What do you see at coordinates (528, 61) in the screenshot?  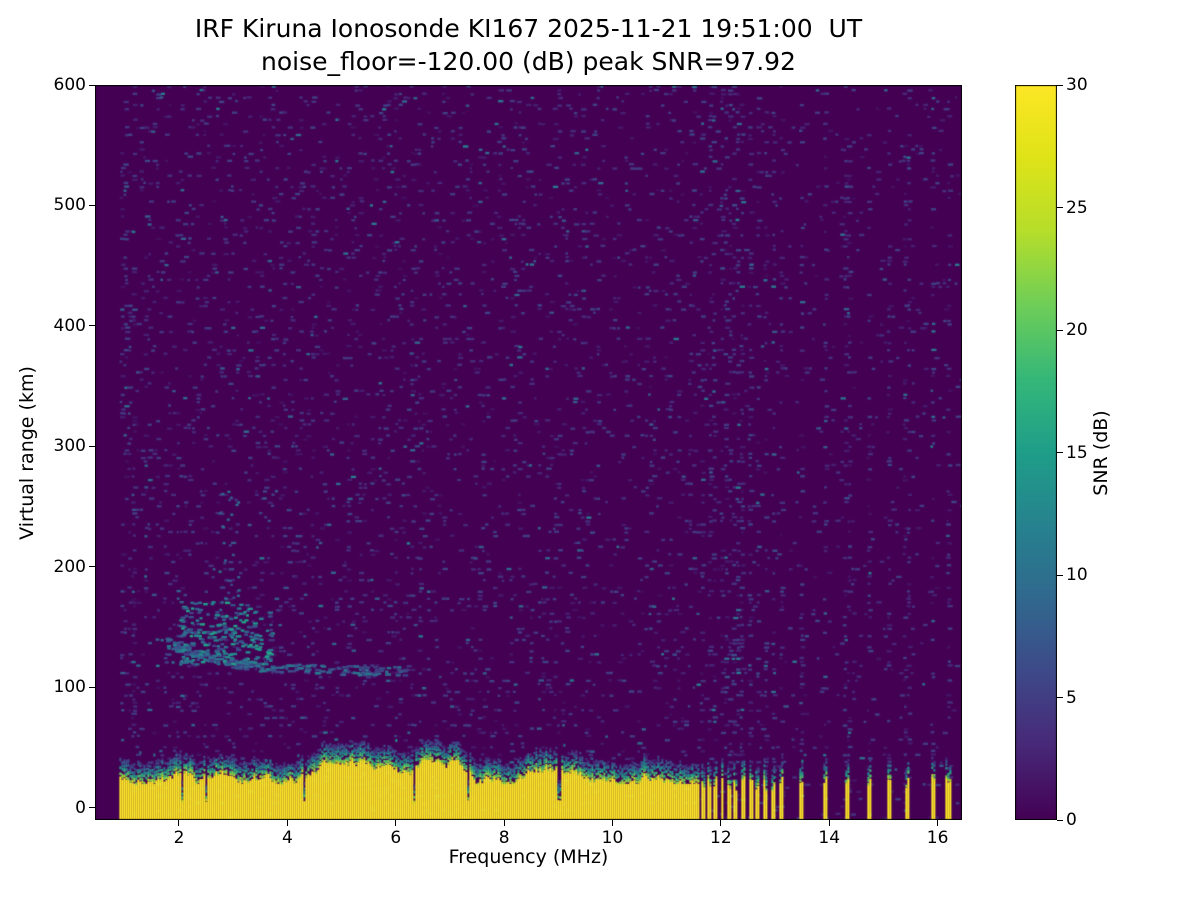 I see `chart-subtitle: noise_floor=-120.00 (dB) peak SNR=97.92` at bounding box center [528, 61].